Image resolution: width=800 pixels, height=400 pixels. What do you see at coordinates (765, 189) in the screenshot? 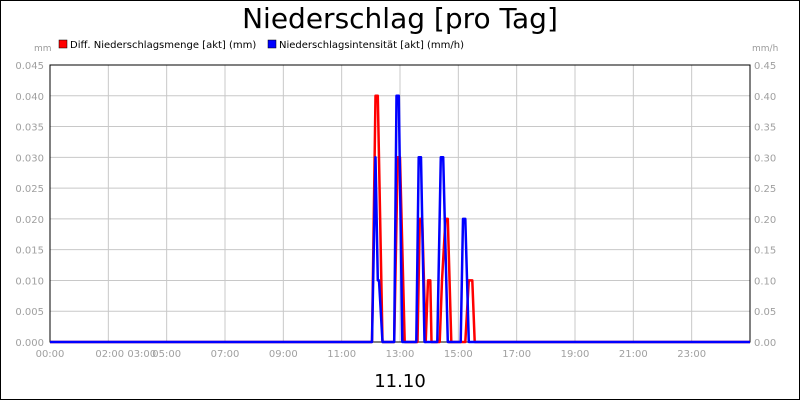
I see `y-right-tick-label: 0.25` at bounding box center [765, 189].